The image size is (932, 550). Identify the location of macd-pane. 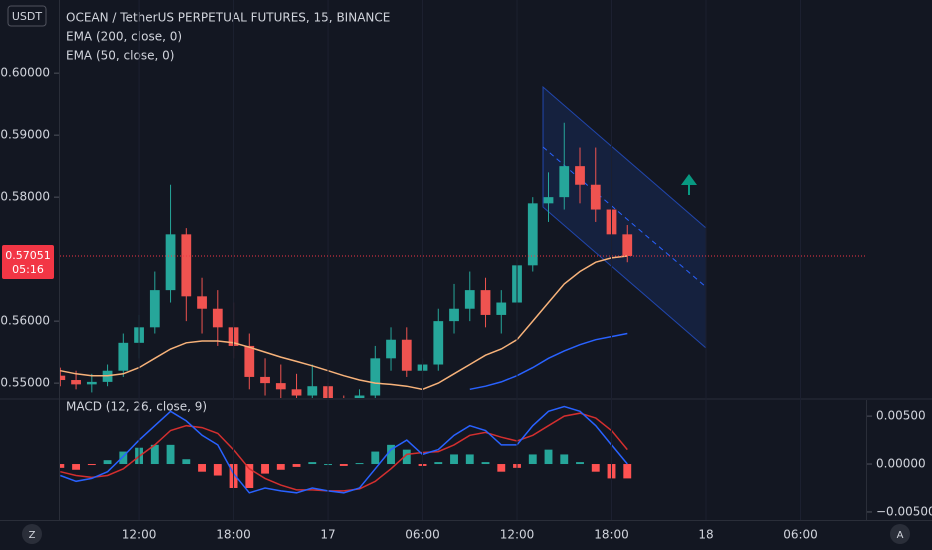
(346, 449).